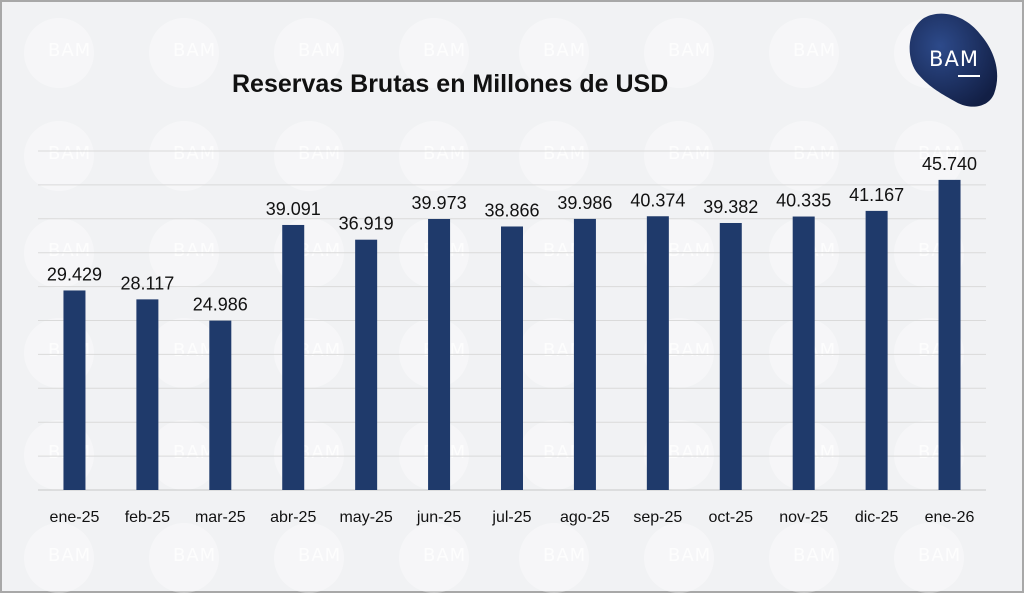 Image resolution: width=1024 pixels, height=593 pixels. I want to click on data-label: 39.382, so click(730, 207).